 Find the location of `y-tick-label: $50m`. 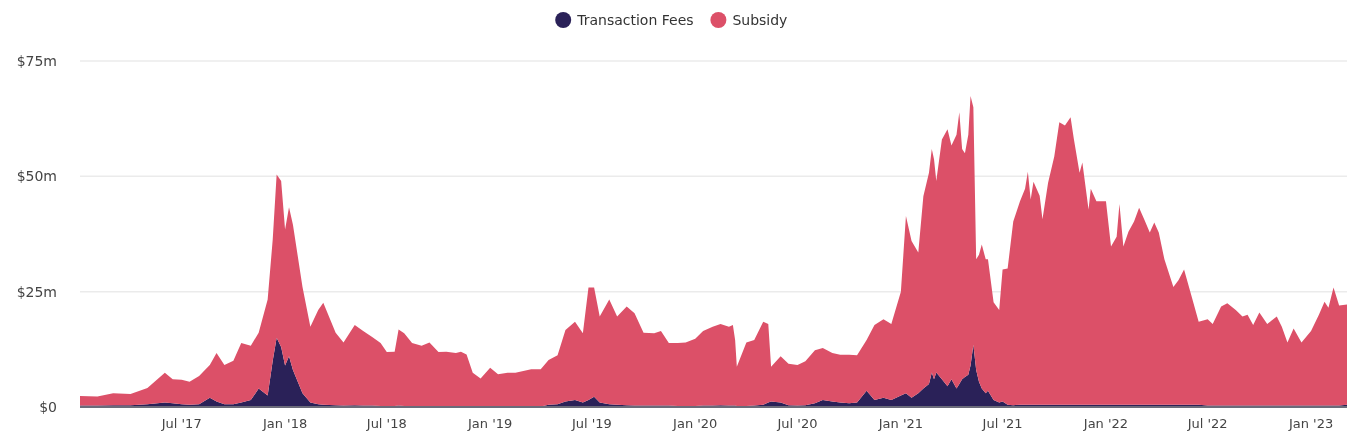

y-tick-label: $50m is located at coordinates (36, 176).